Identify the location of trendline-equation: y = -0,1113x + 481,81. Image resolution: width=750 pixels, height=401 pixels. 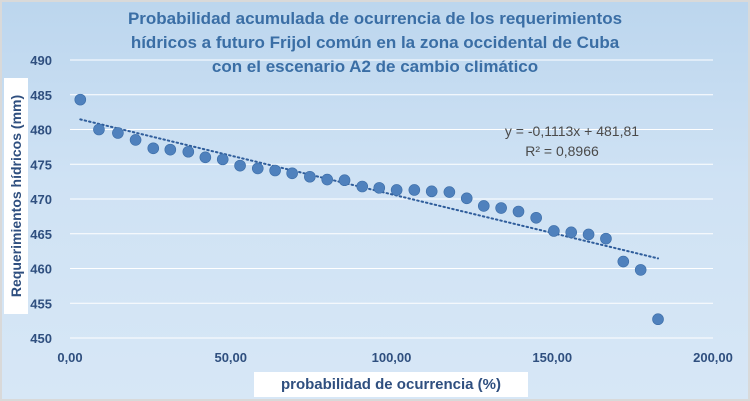
(572, 131).